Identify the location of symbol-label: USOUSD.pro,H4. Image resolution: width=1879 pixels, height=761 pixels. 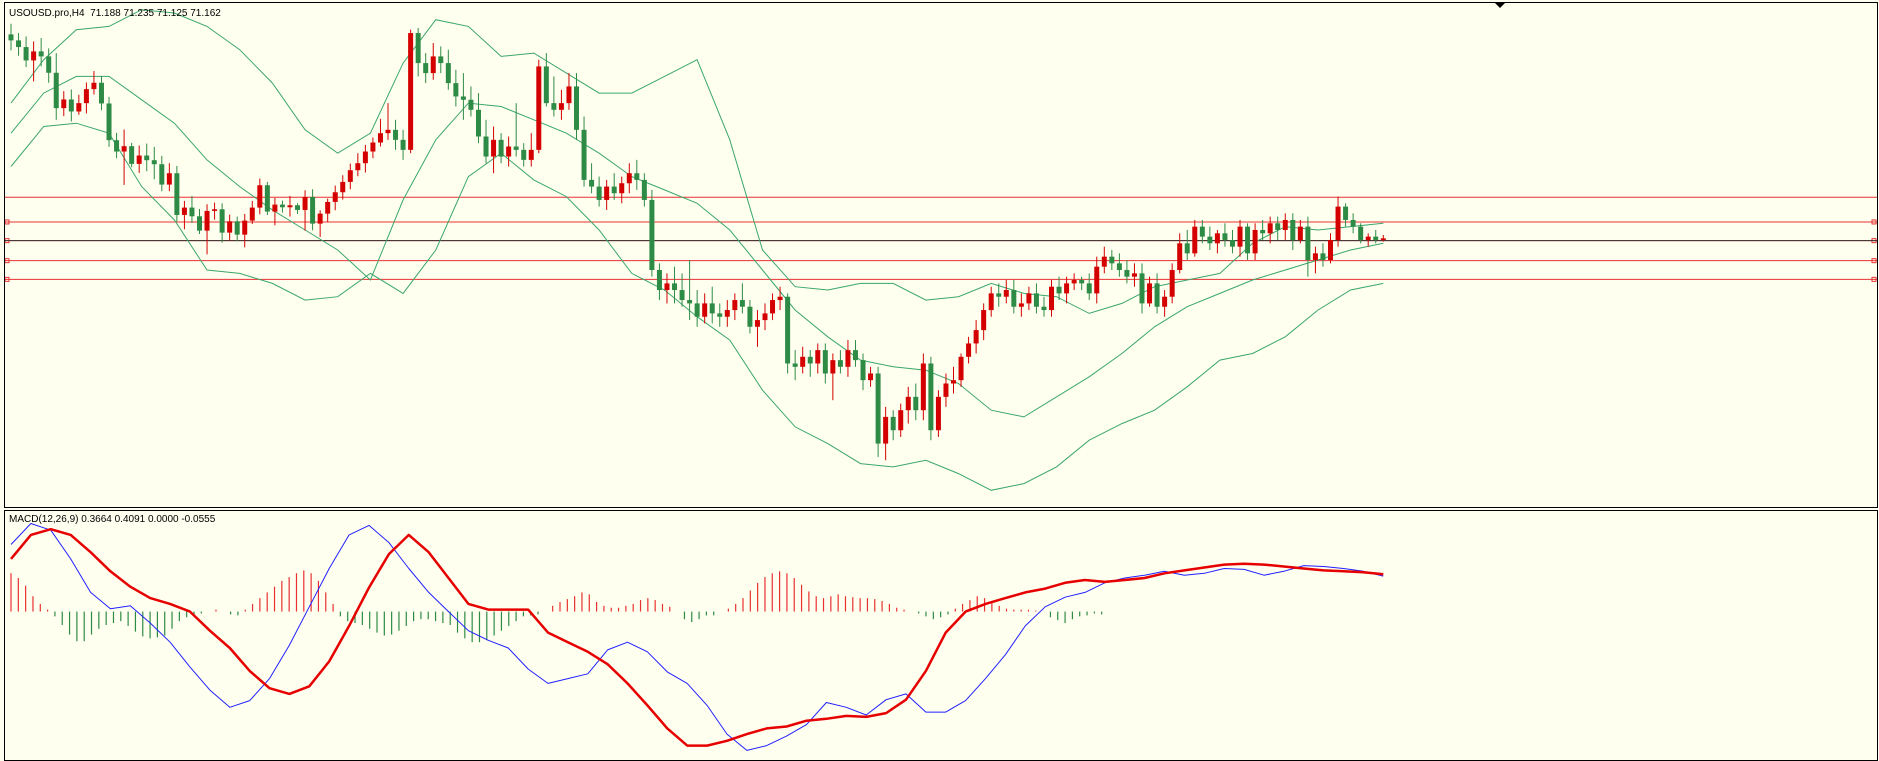
(47, 13).